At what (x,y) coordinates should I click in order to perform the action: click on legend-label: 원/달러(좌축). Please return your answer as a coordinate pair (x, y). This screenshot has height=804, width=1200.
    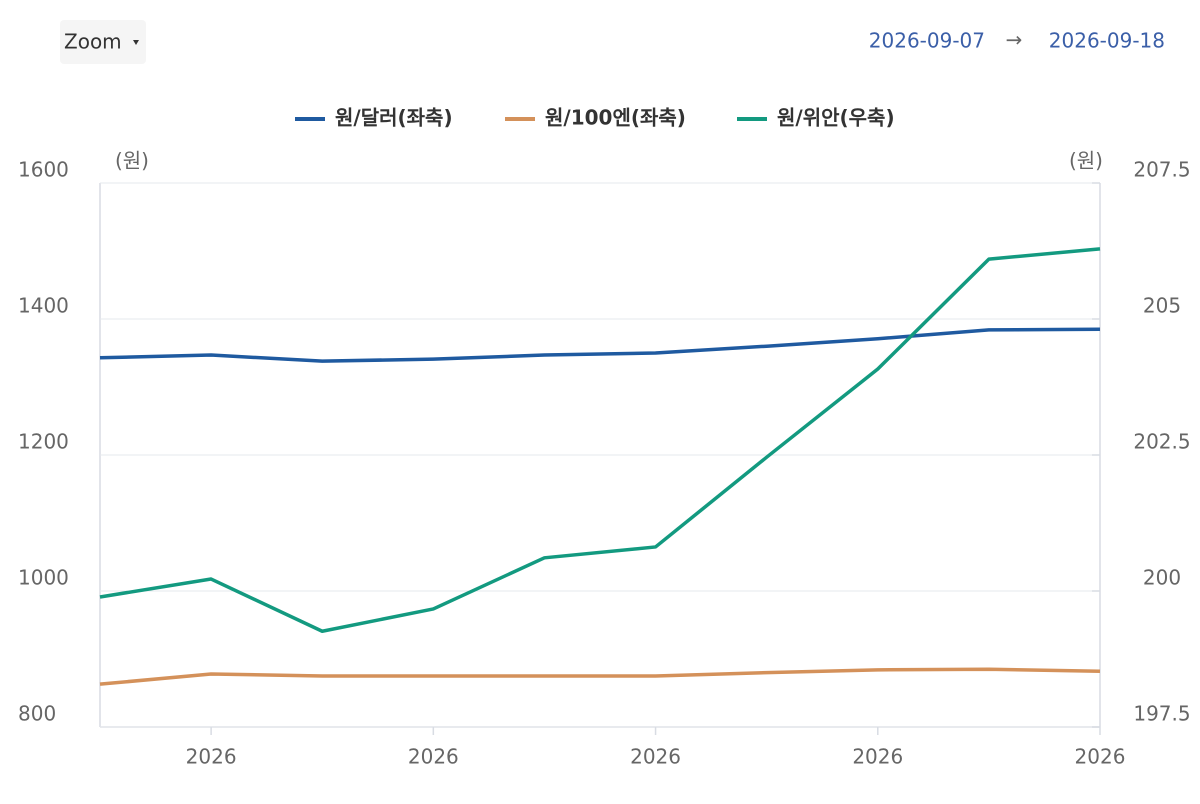
    Looking at the image, I should click on (394, 118).